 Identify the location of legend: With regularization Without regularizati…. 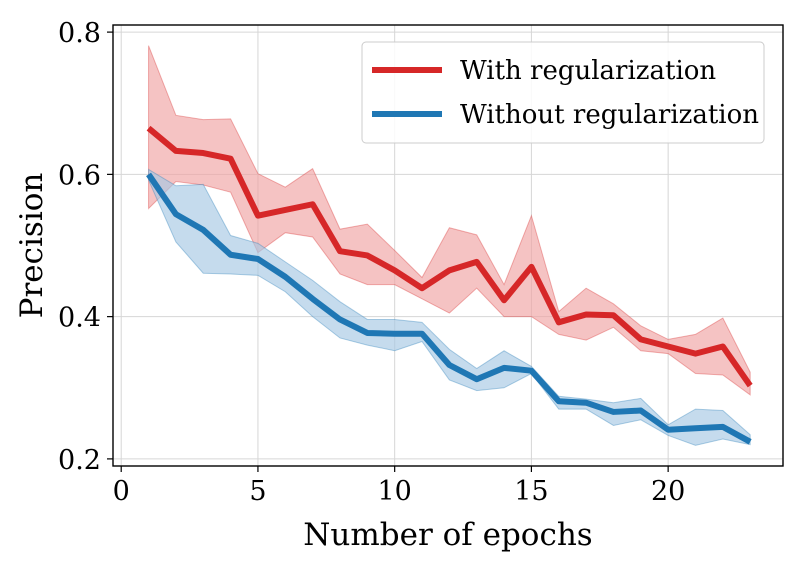
(563, 92).